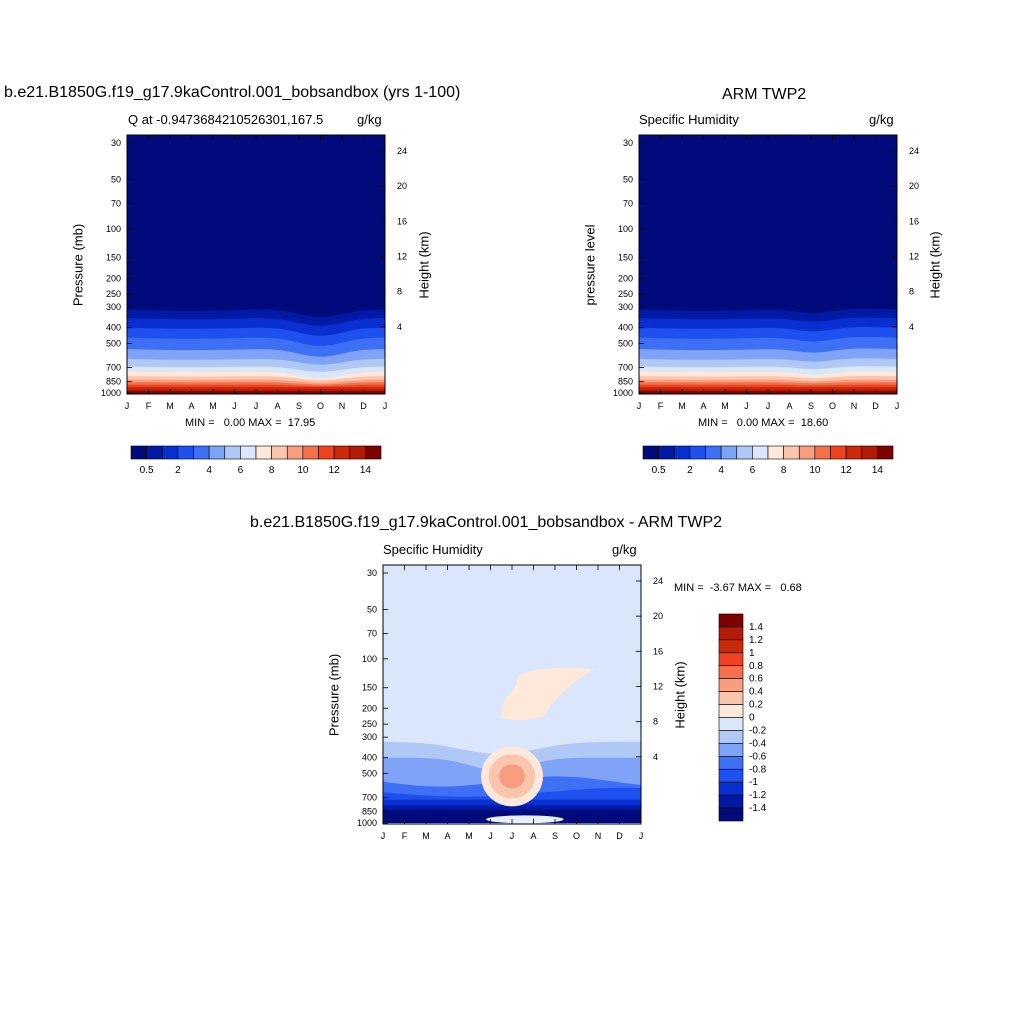  Describe the element at coordinates (433, 549) in the screenshot. I see `panel3-left-string: Specific Humidity` at that location.